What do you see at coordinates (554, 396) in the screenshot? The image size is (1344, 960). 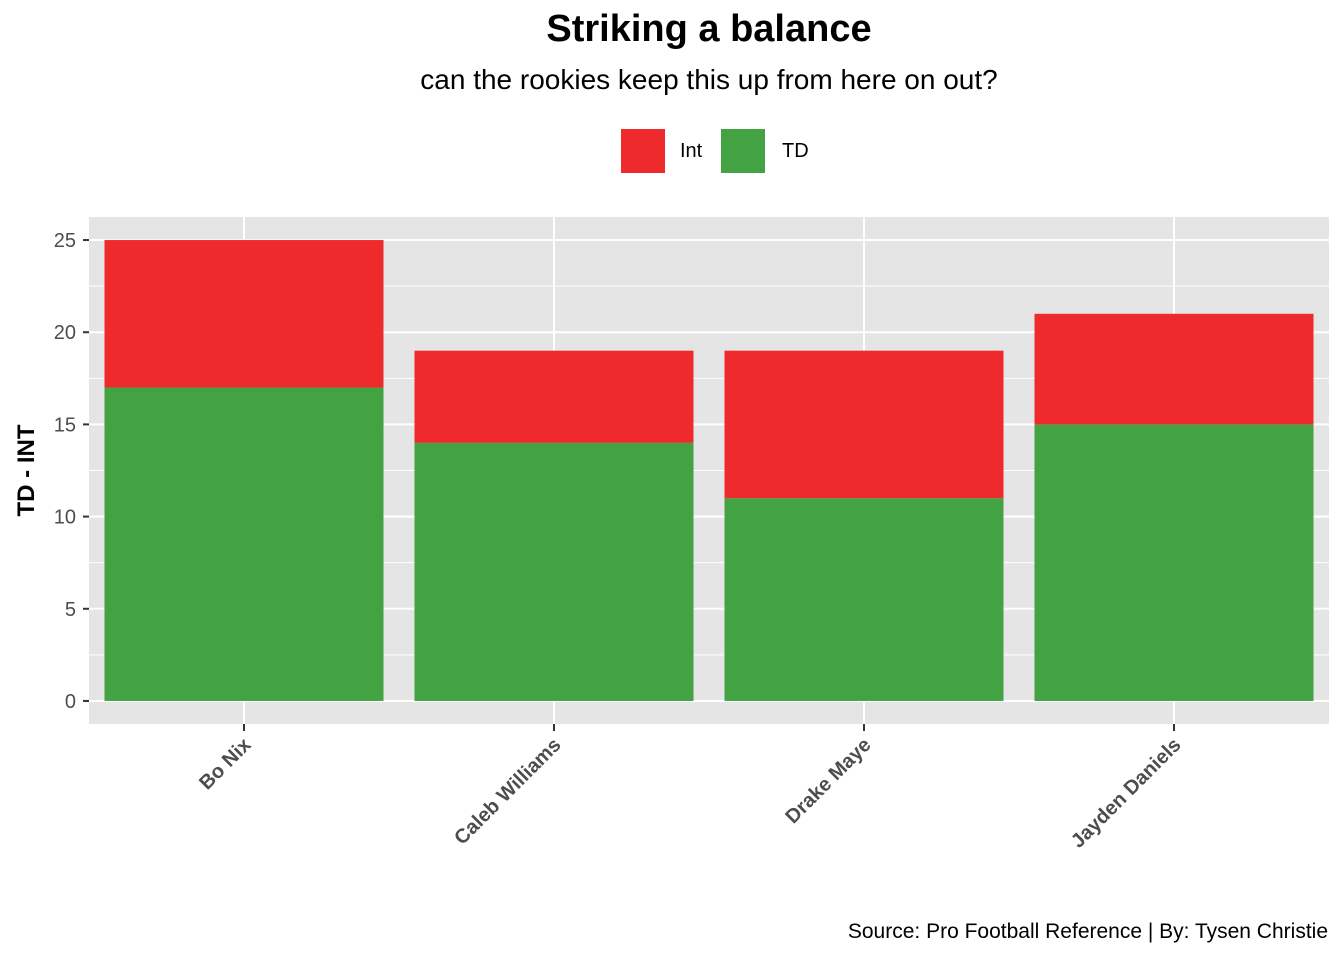 I see `bar-int-caleb-williams` at bounding box center [554, 396].